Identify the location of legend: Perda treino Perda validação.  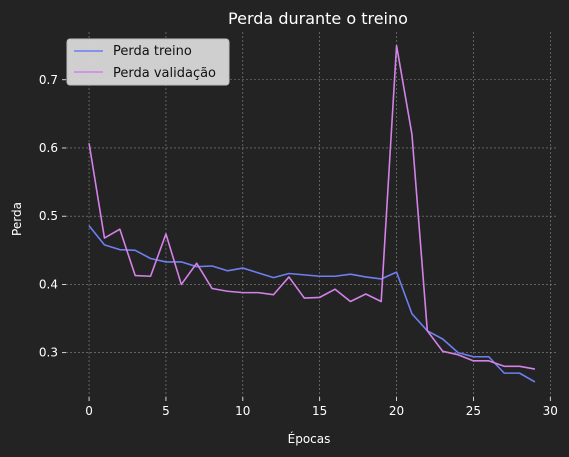
(148, 62).